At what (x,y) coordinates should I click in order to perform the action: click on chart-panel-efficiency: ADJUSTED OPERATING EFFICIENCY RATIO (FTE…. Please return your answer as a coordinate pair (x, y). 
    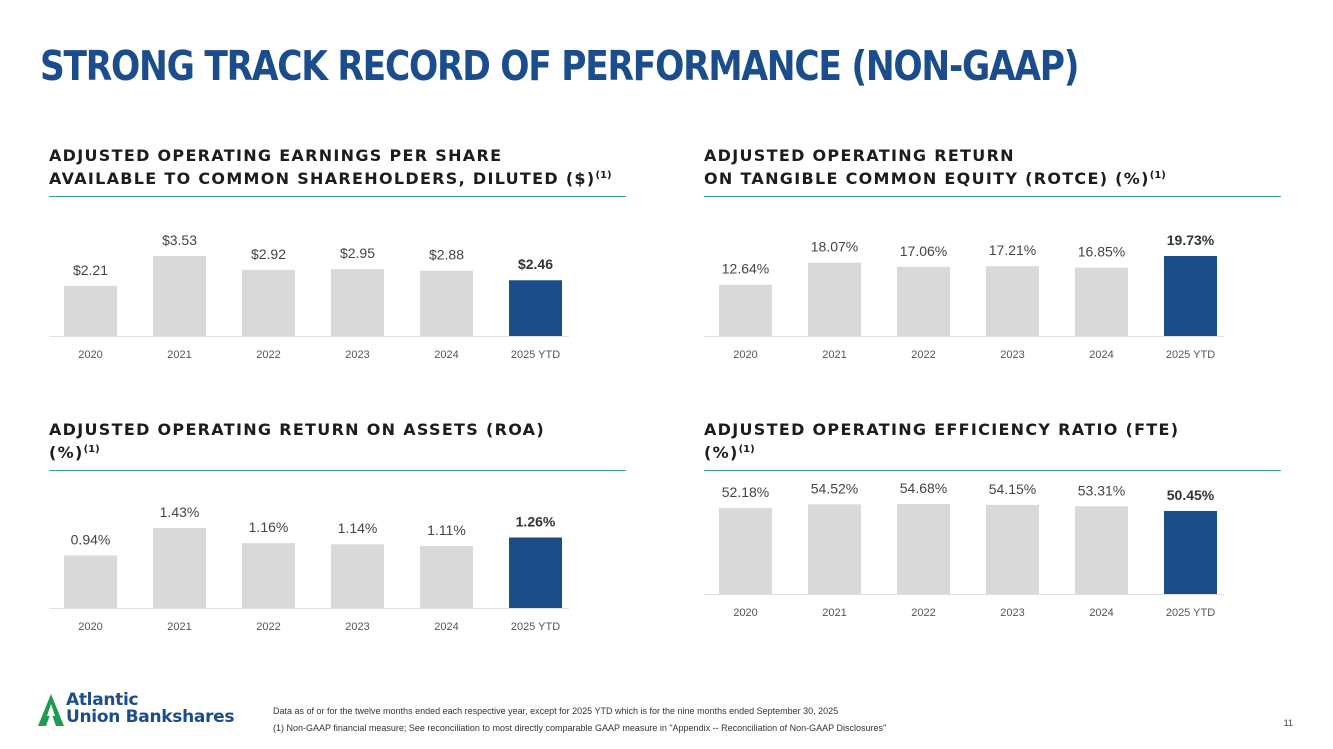
    Looking at the image, I should click on (994, 533).